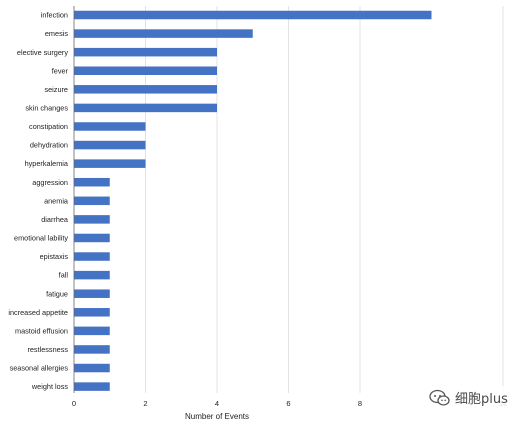 This screenshot has height=424, width=520. Describe the element at coordinates (54, 15) in the screenshot. I see `category-label: infection` at that location.